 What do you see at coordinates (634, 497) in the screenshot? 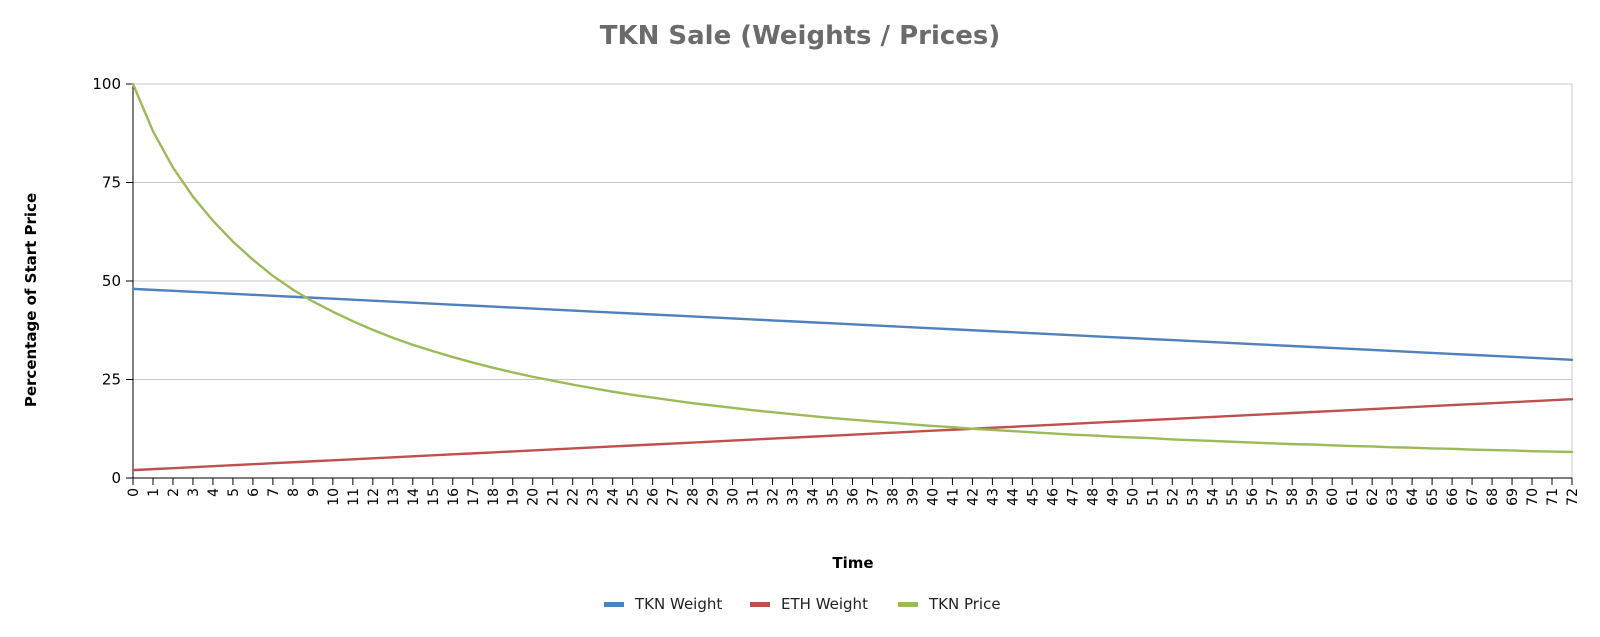
I see `x-tick-label: 25` at bounding box center [634, 497].